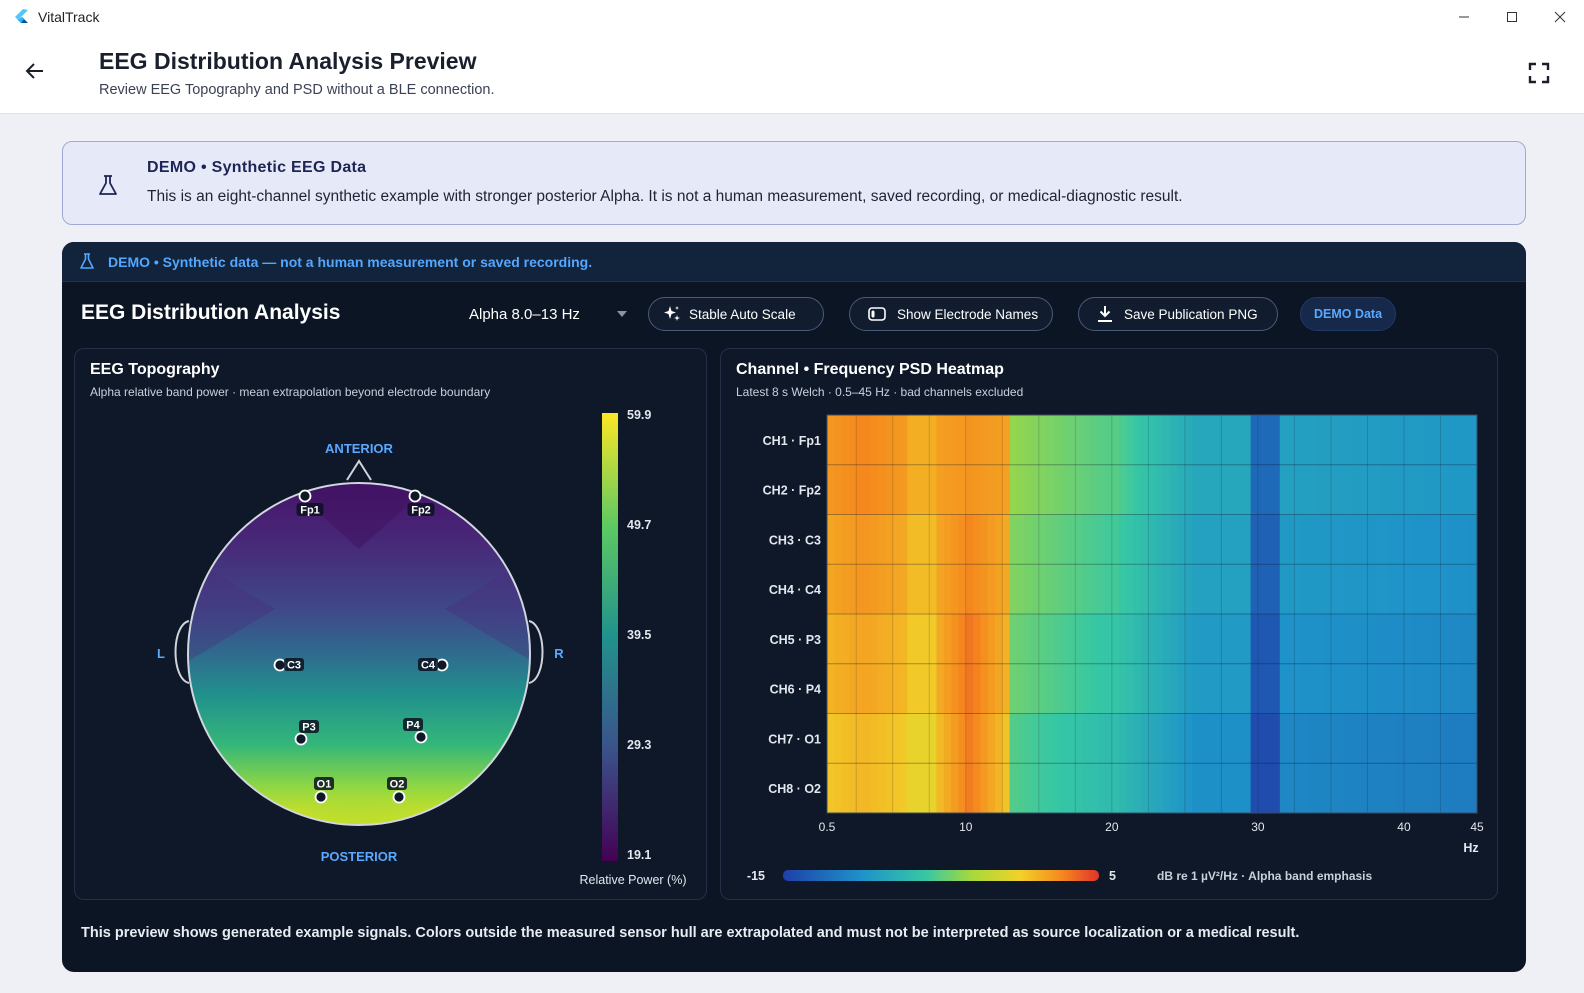 The image size is (1584, 993). I want to click on electrode-o1: O1, so click(324, 790).